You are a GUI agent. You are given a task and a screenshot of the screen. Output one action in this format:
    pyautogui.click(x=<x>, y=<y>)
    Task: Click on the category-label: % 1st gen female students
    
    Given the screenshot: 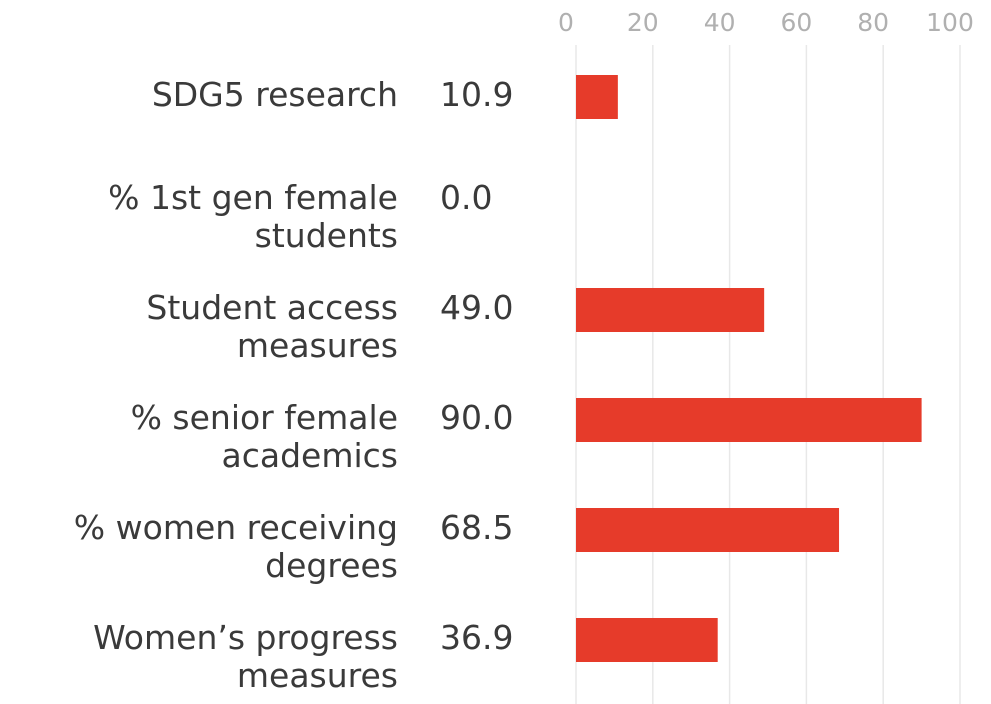 What is the action you would take?
    pyautogui.click(x=253, y=216)
    